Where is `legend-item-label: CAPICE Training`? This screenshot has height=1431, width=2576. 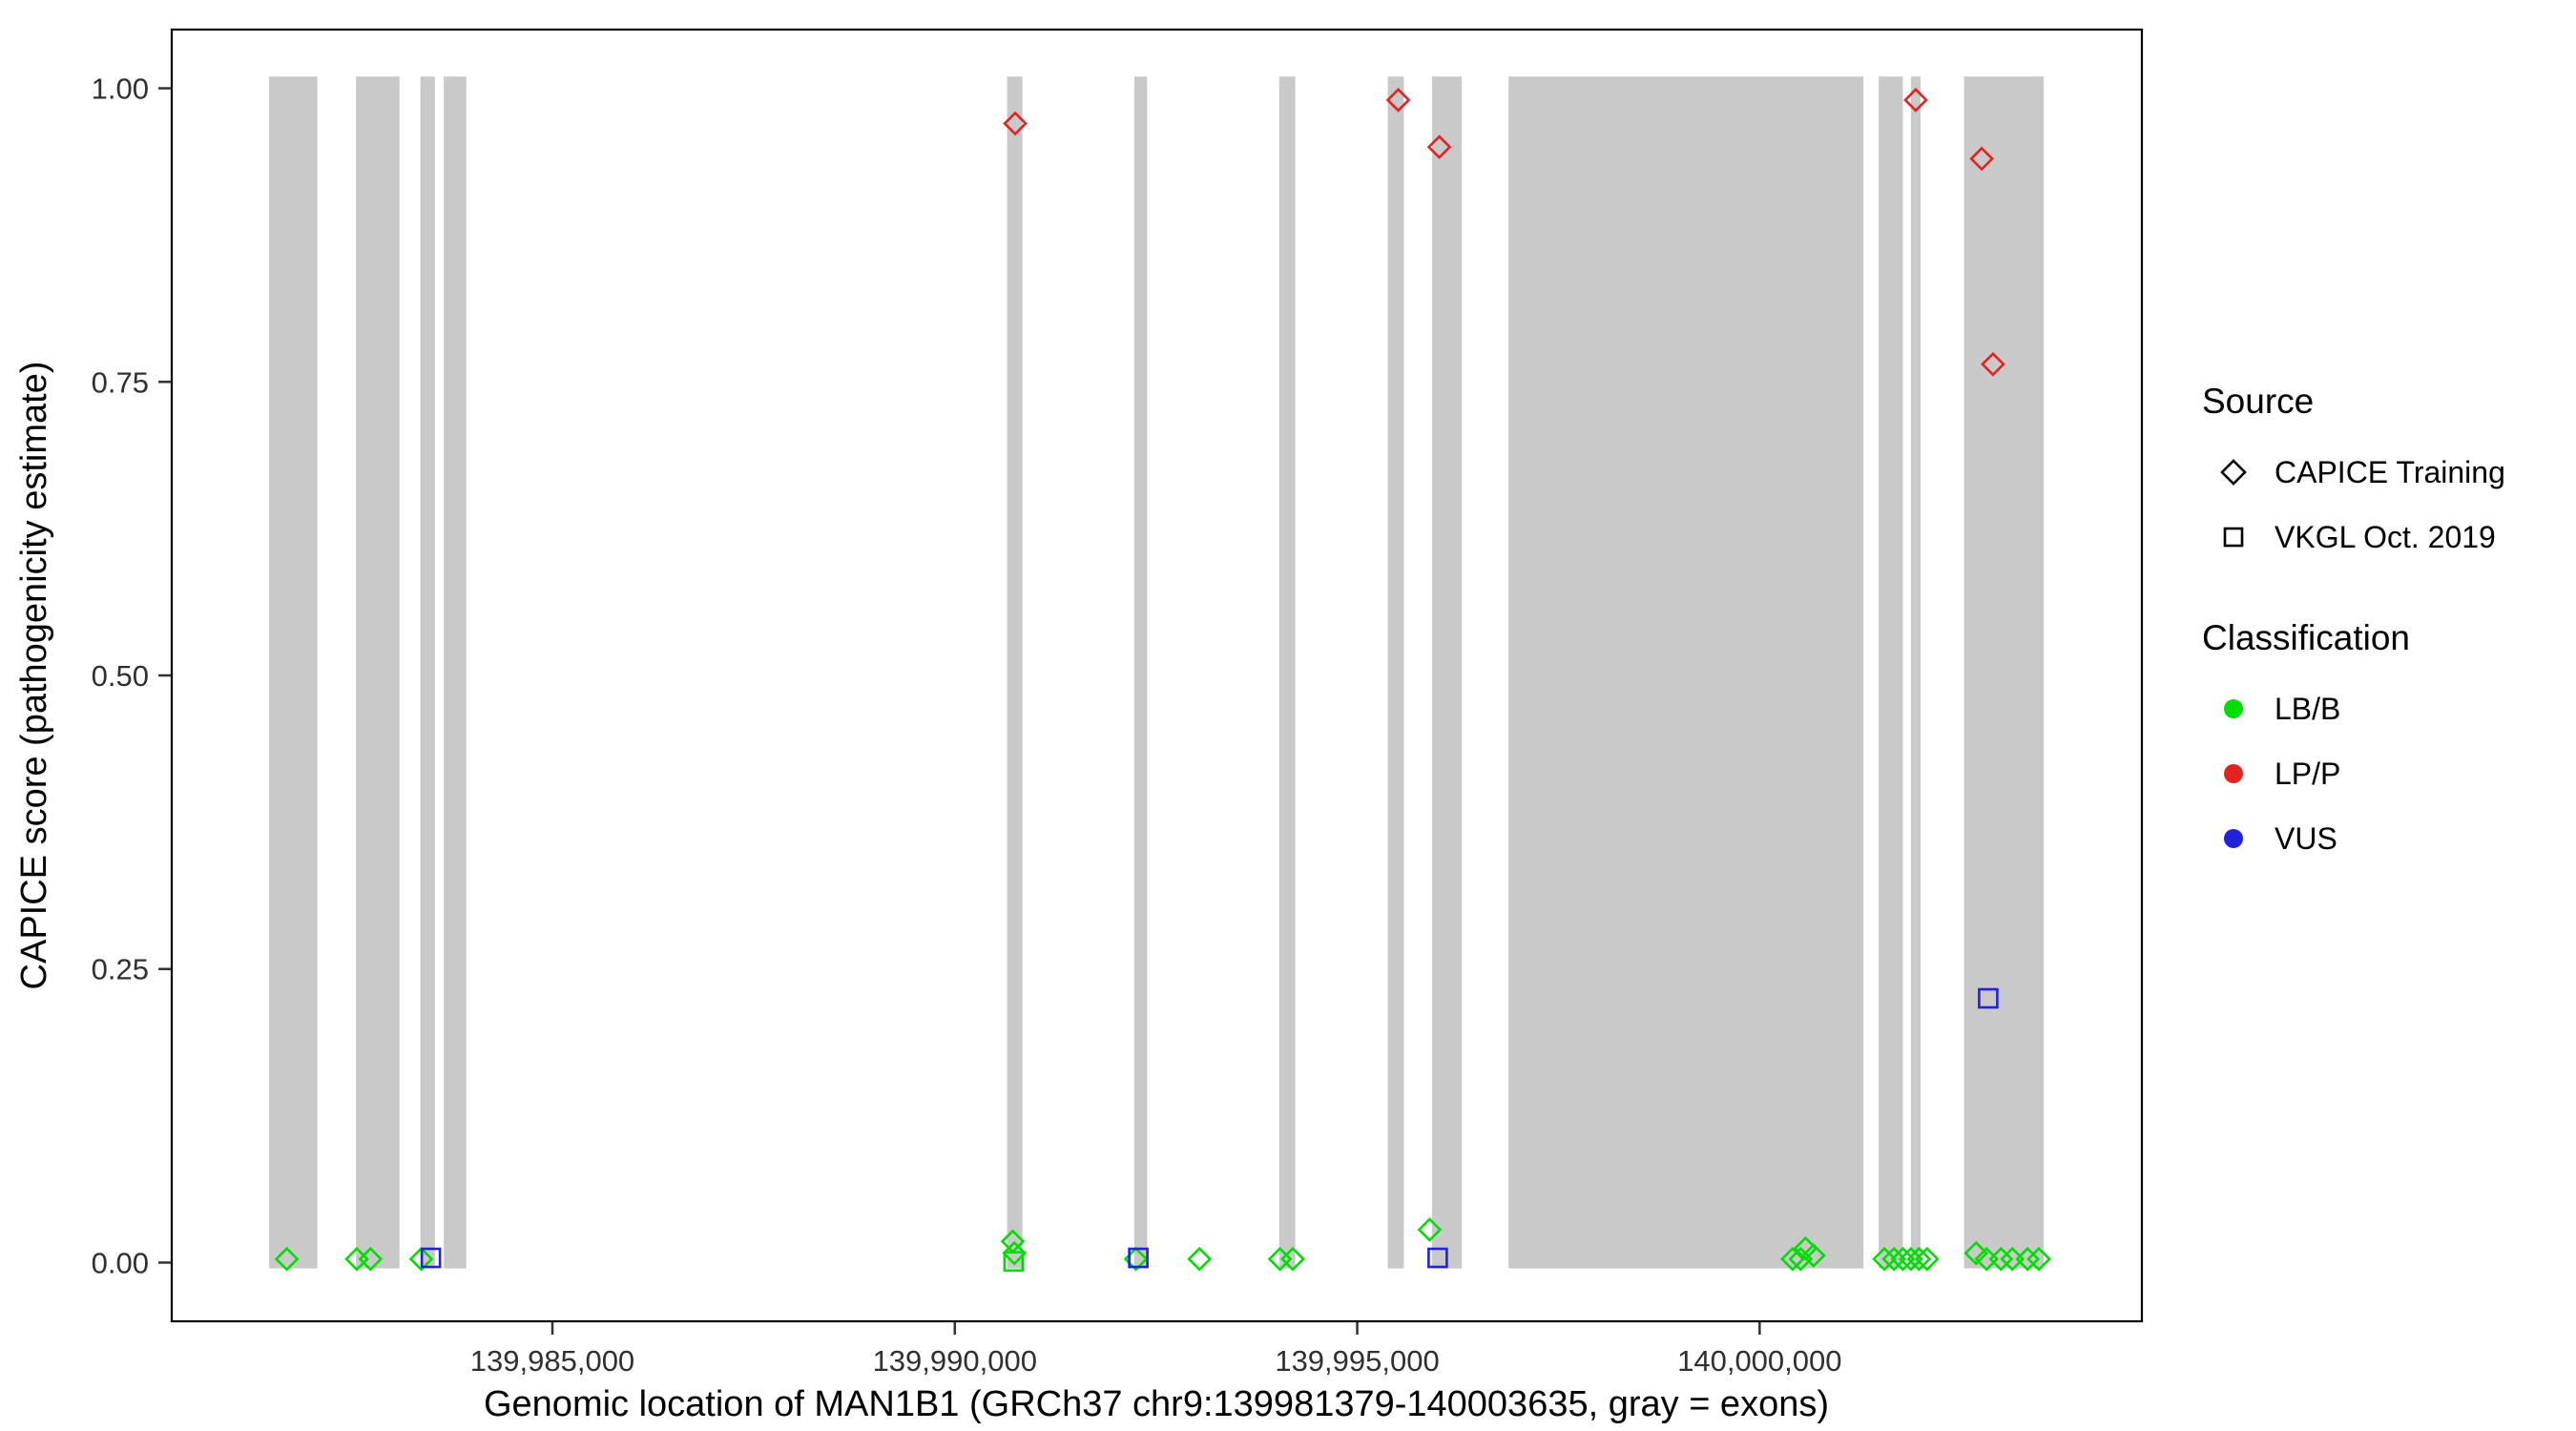 legend-item-label: CAPICE Training is located at coordinates (2390, 471).